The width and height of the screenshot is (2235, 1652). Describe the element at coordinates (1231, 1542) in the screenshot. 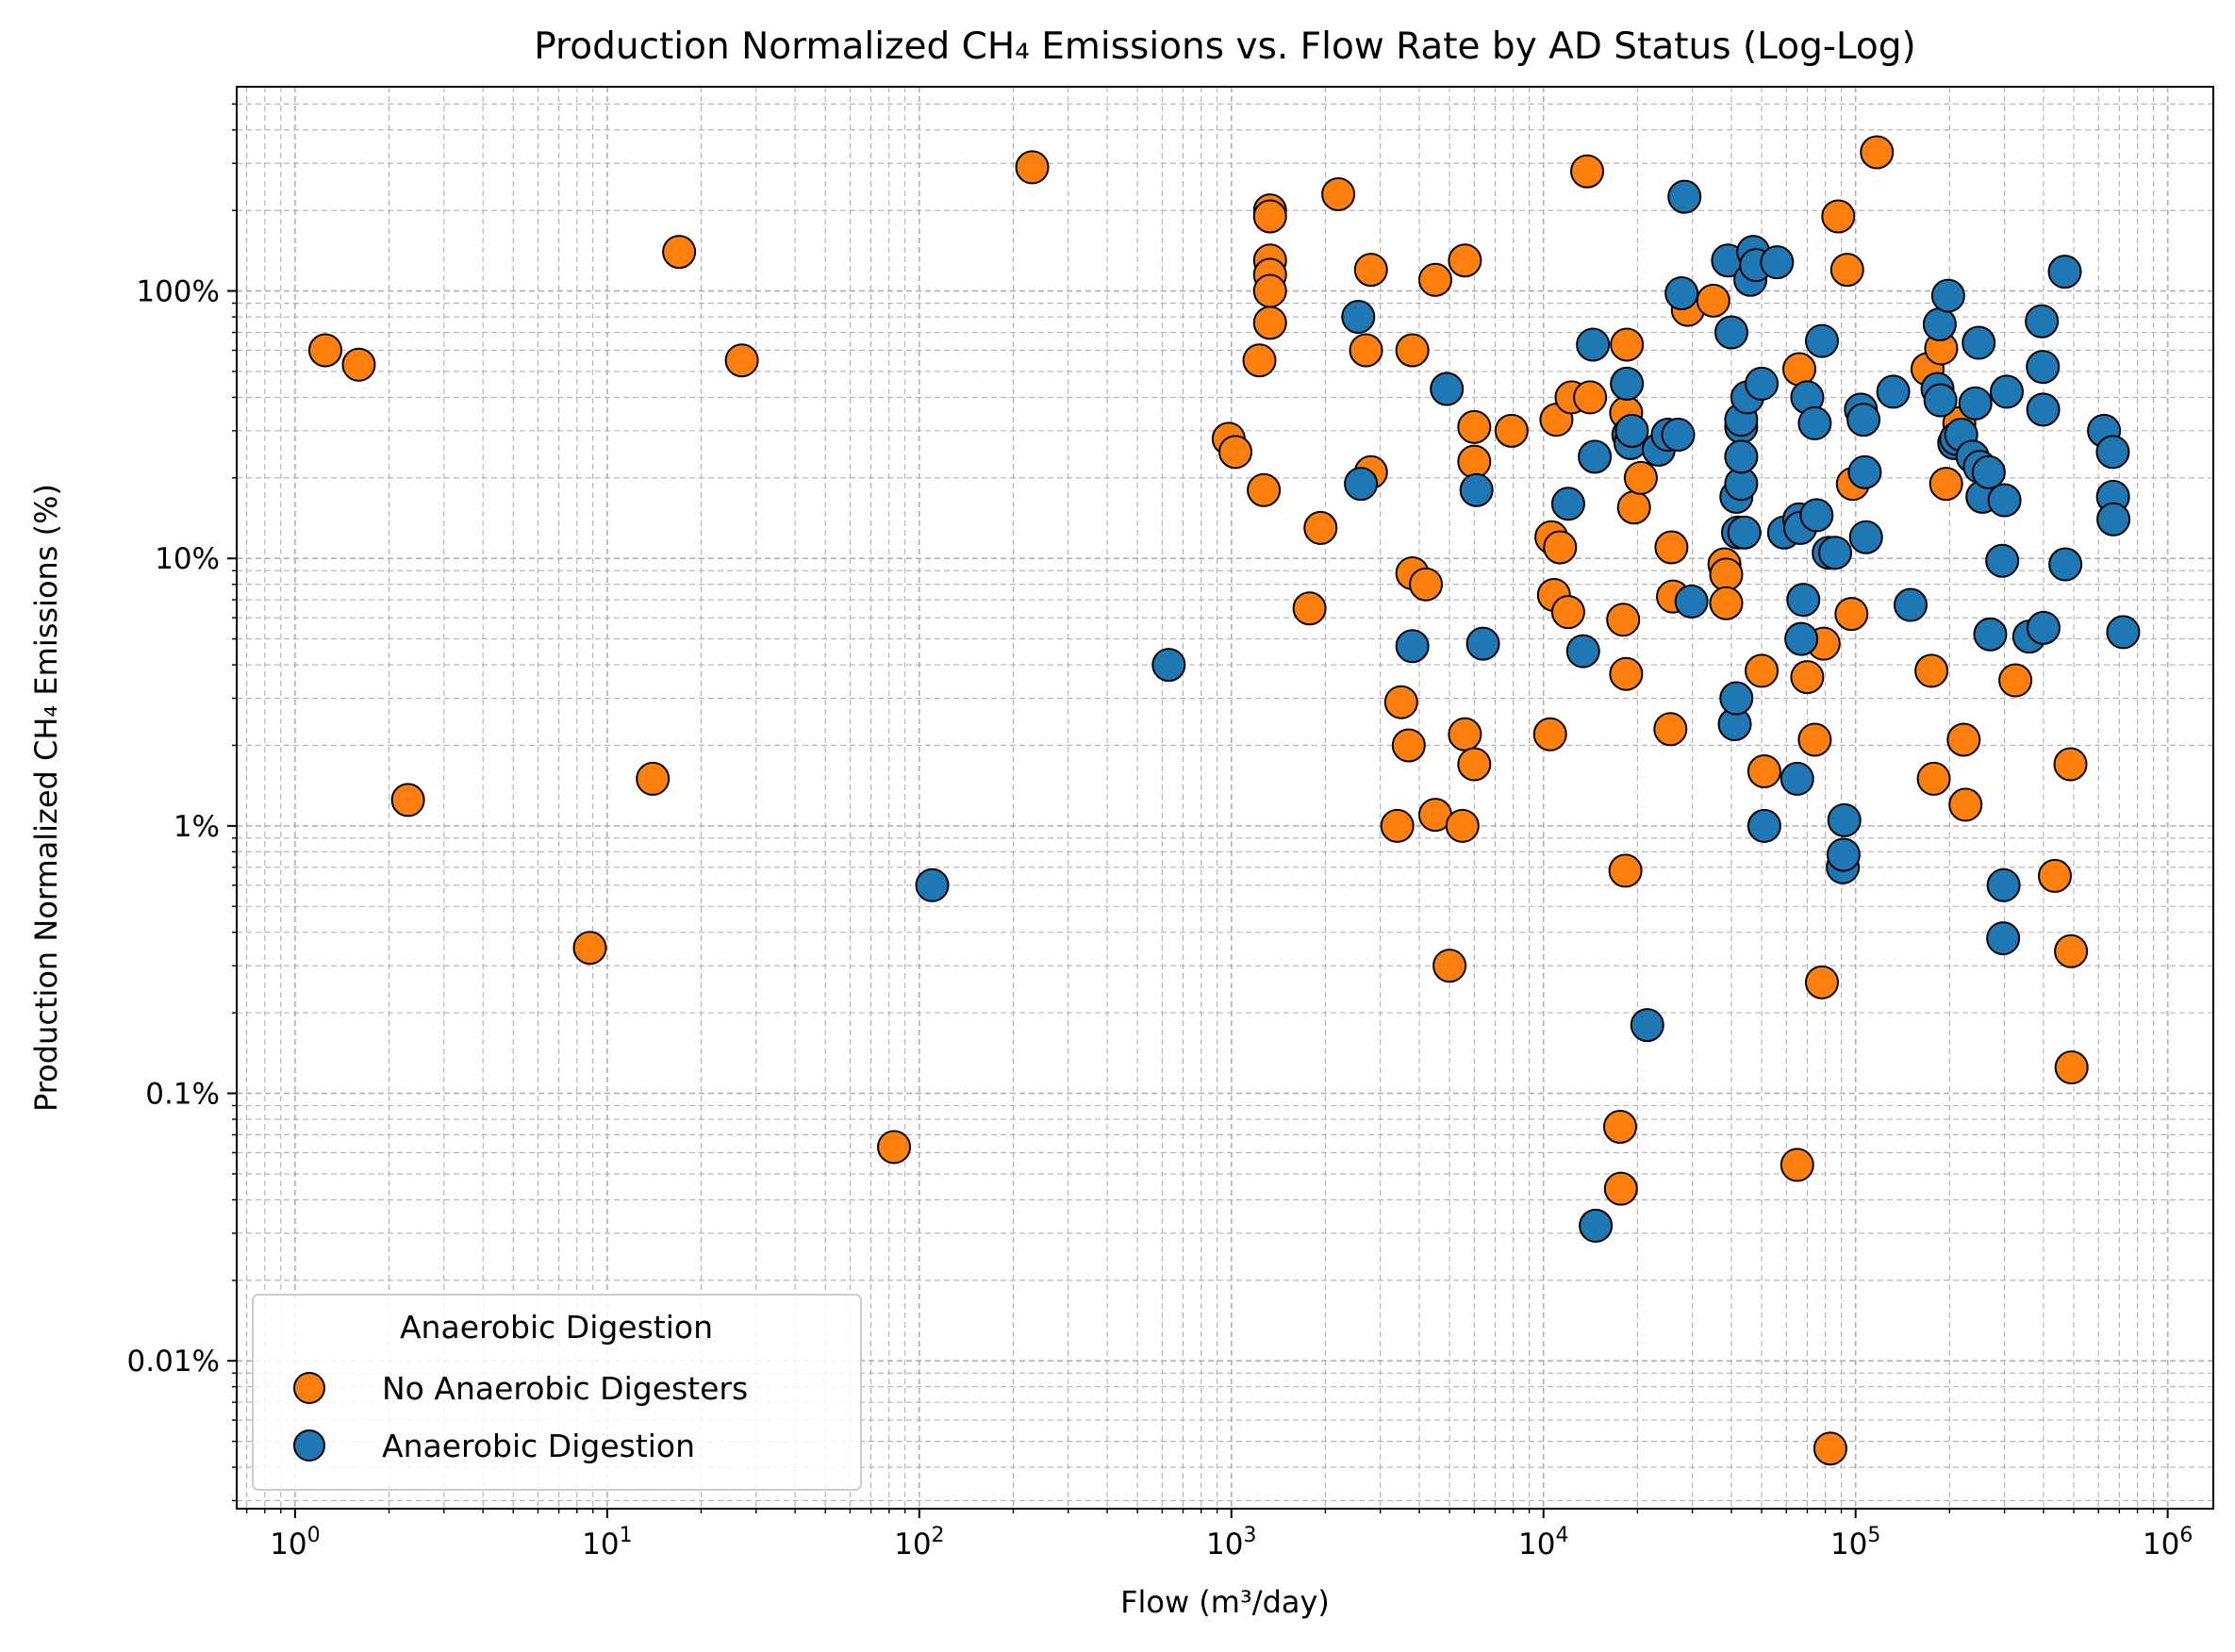

I see `x-tick-label: 103` at that location.